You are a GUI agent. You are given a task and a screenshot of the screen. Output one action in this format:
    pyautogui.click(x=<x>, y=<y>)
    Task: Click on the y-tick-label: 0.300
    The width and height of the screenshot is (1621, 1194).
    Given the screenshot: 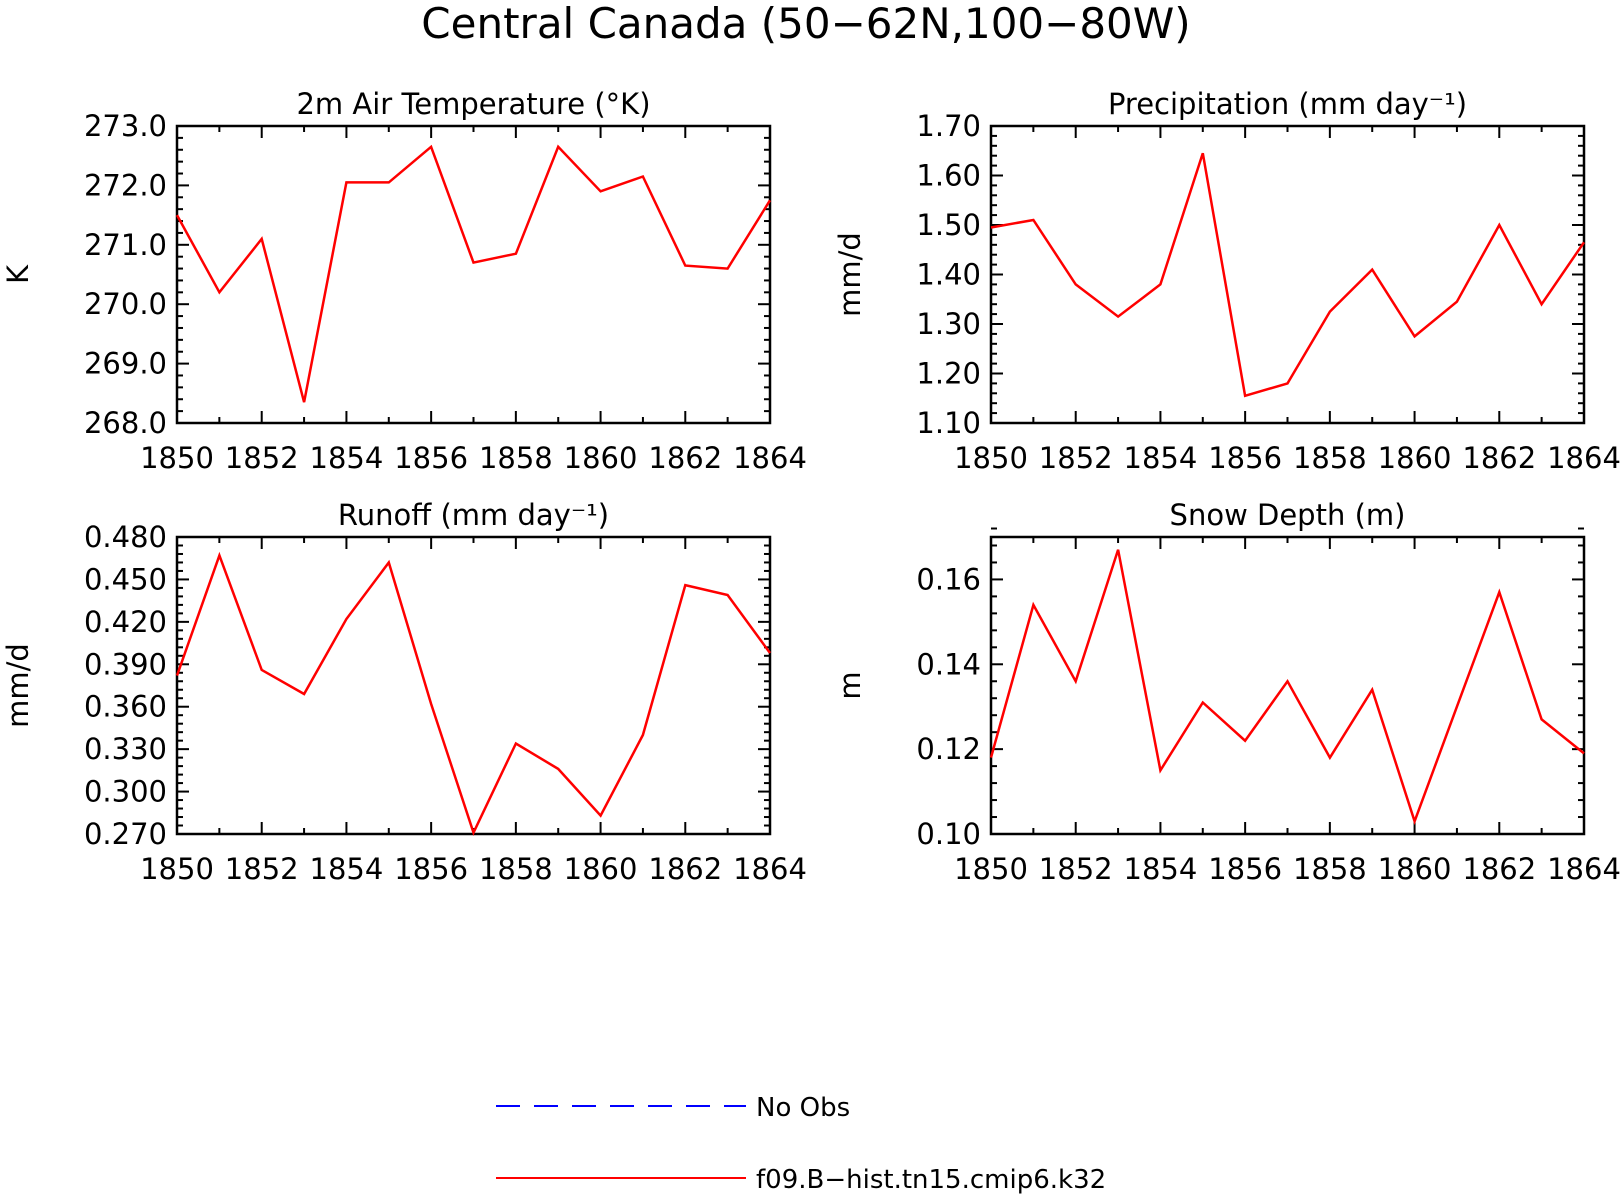 What is the action you would take?
    pyautogui.click(x=125, y=792)
    